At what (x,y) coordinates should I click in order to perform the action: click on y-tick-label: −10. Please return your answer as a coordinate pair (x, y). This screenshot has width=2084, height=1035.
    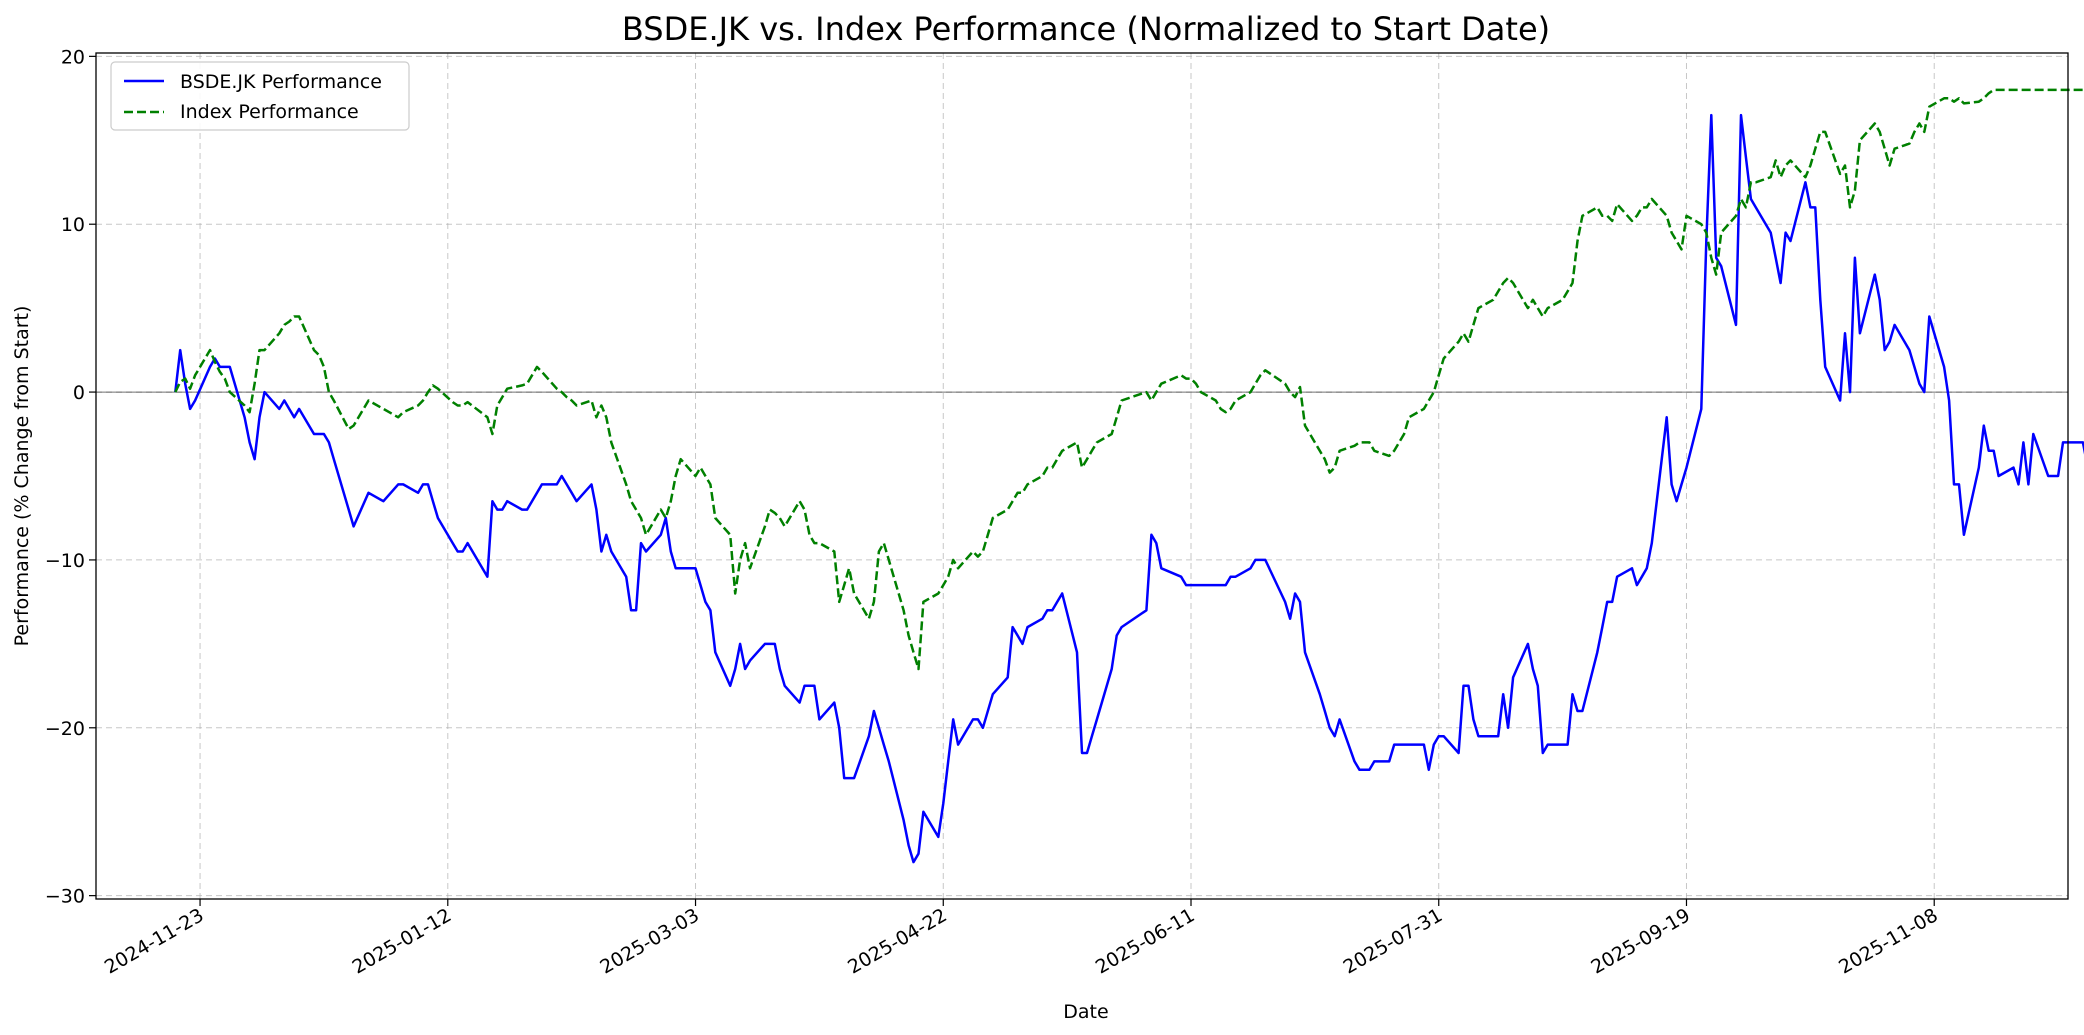
    Looking at the image, I should click on (65, 561).